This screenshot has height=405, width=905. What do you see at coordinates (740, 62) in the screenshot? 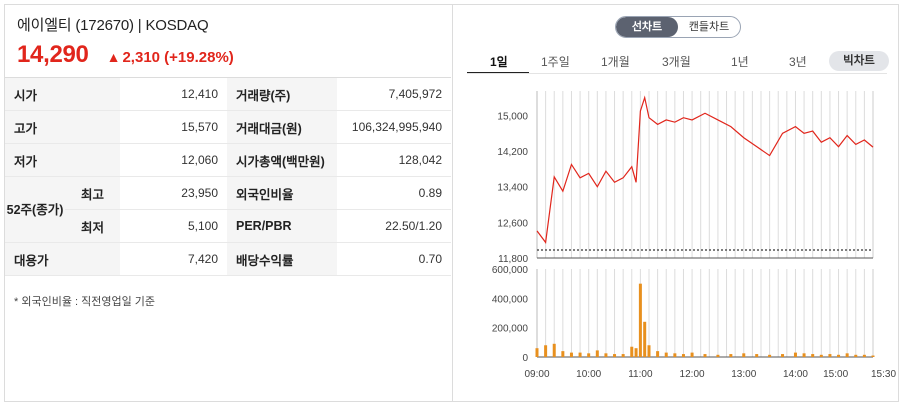
I see `tab-1year: 1년` at bounding box center [740, 62].